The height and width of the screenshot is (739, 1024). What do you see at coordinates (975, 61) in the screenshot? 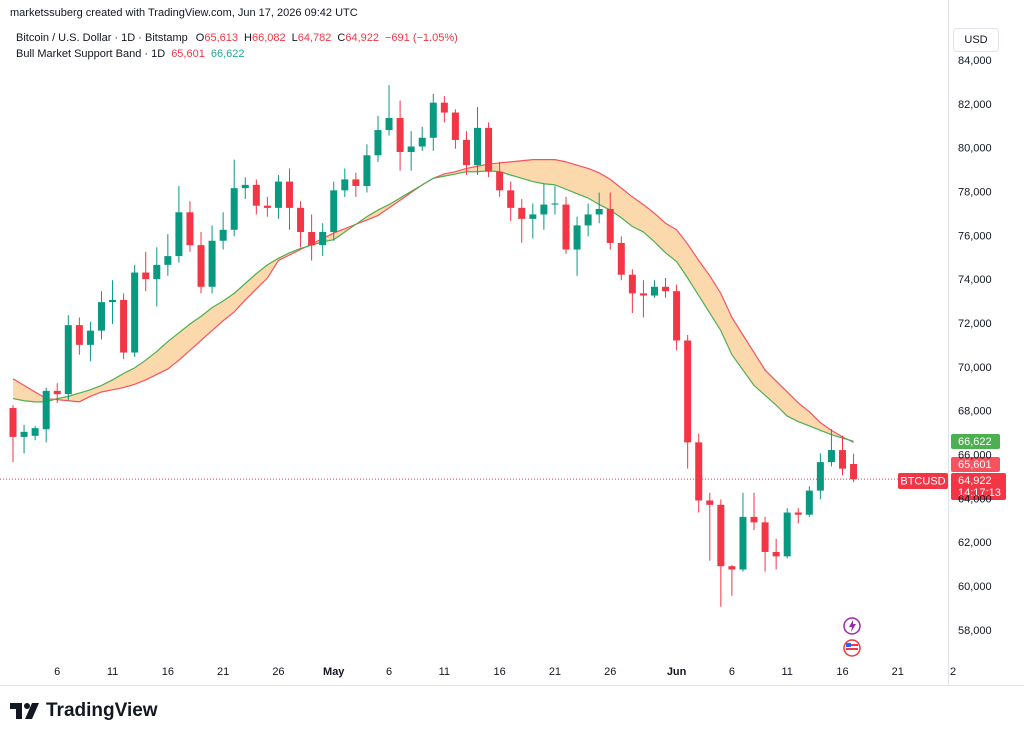
I see `y-tick-label: 84,000` at bounding box center [975, 61].